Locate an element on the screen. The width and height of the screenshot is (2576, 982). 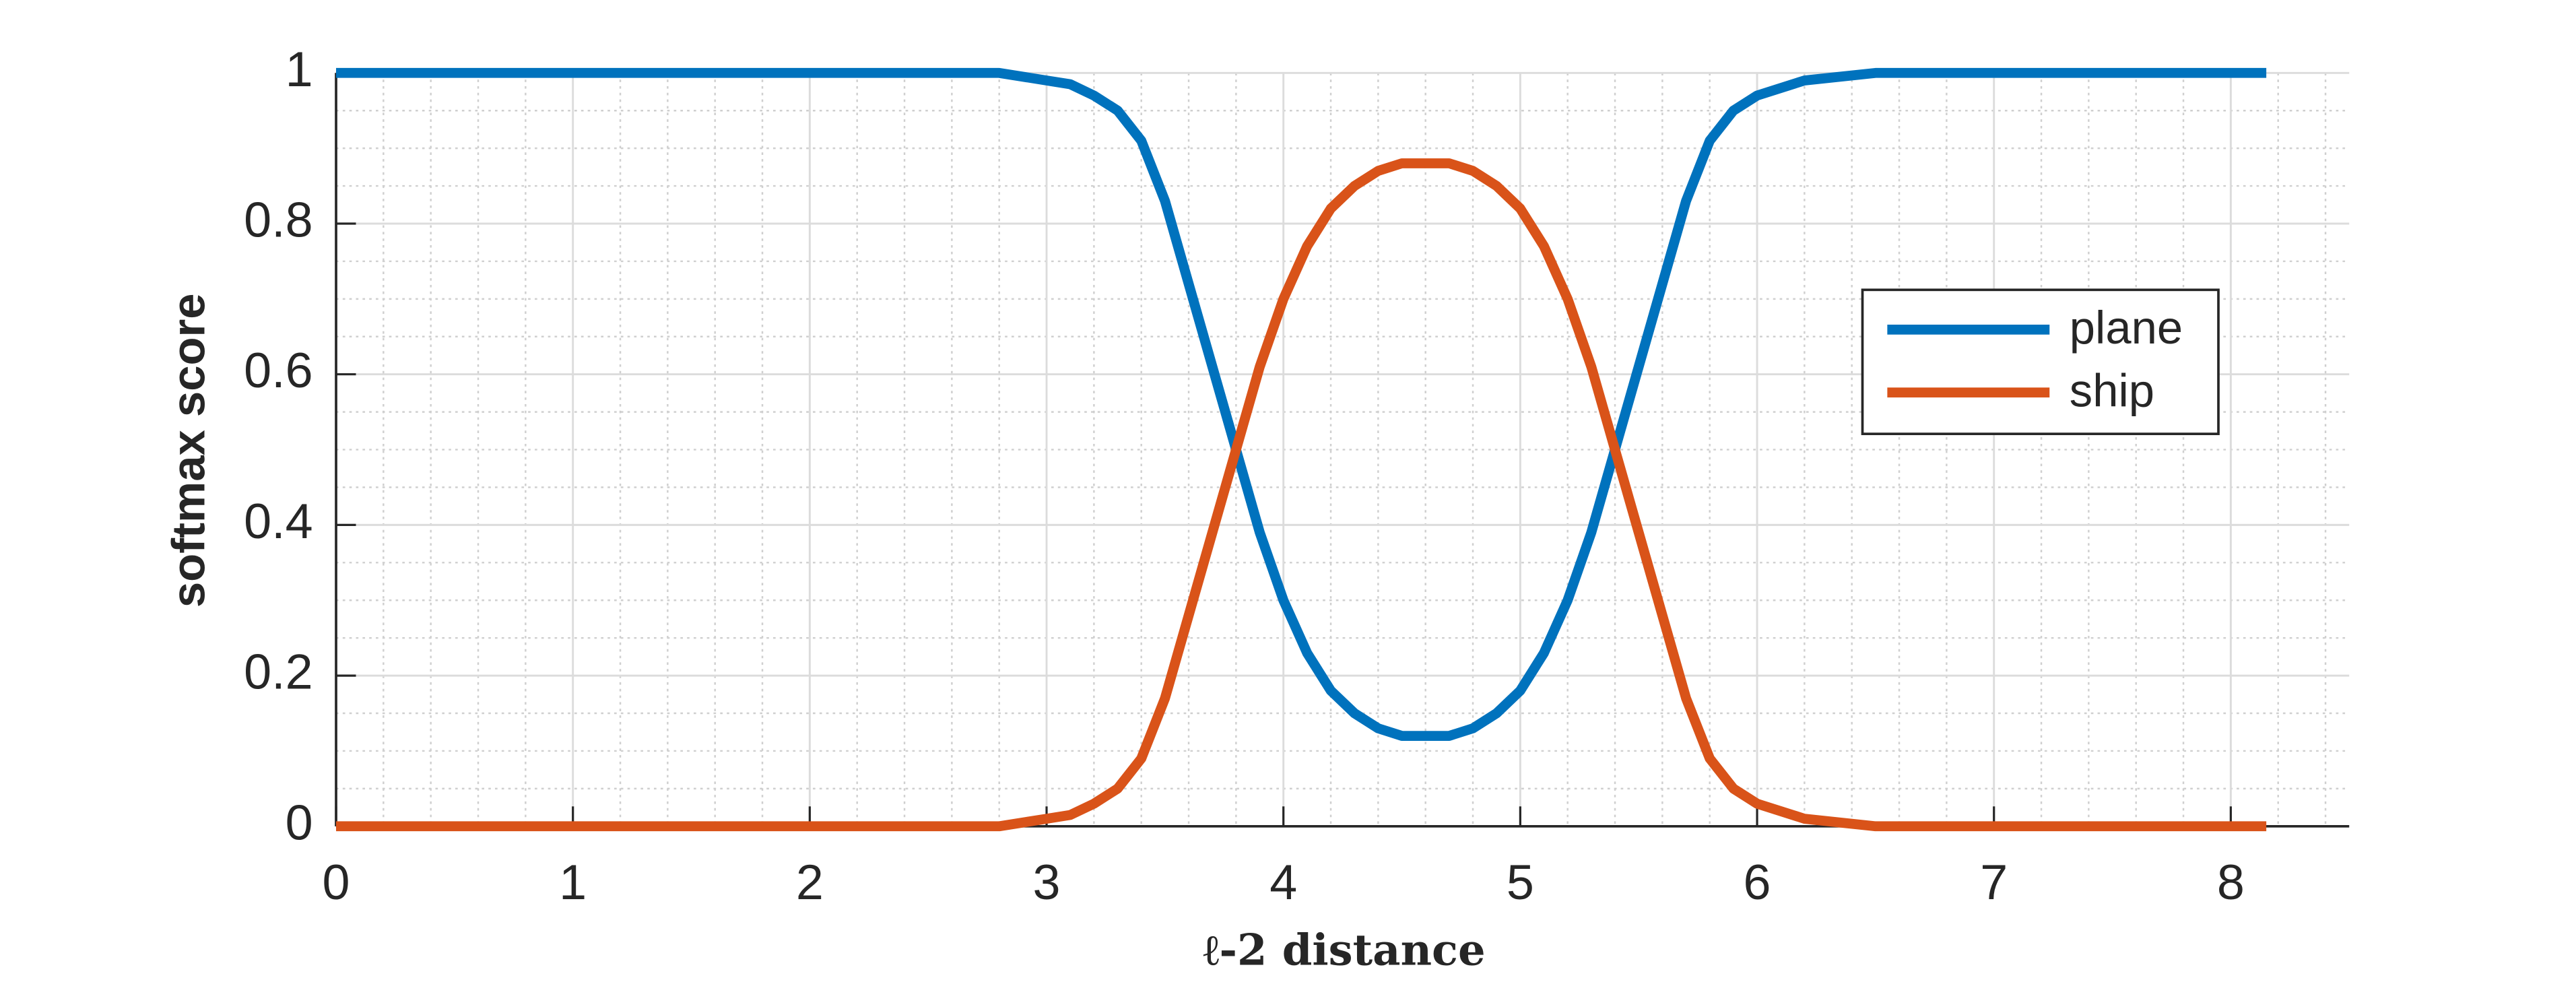
x-tick-label: 8 is located at coordinates (2231, 882).